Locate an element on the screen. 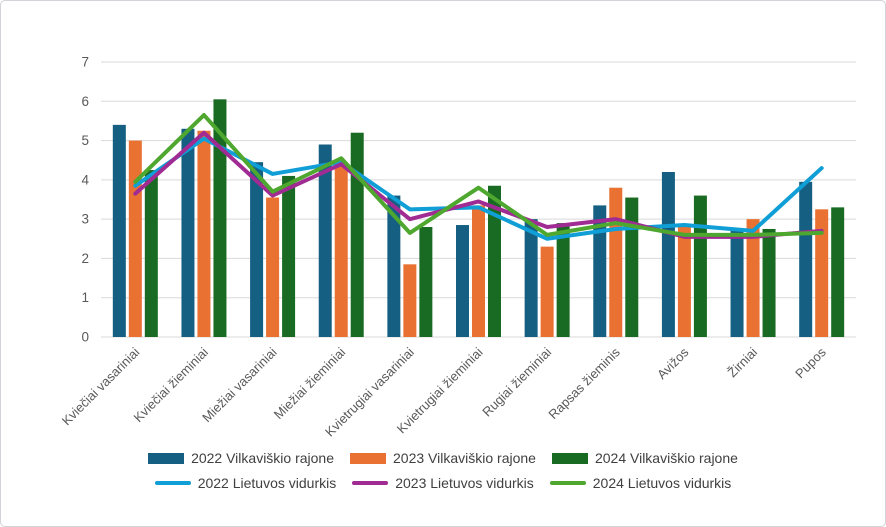  x-category-label: Kviečiai žieminiai is located at coordinates (170, 384).